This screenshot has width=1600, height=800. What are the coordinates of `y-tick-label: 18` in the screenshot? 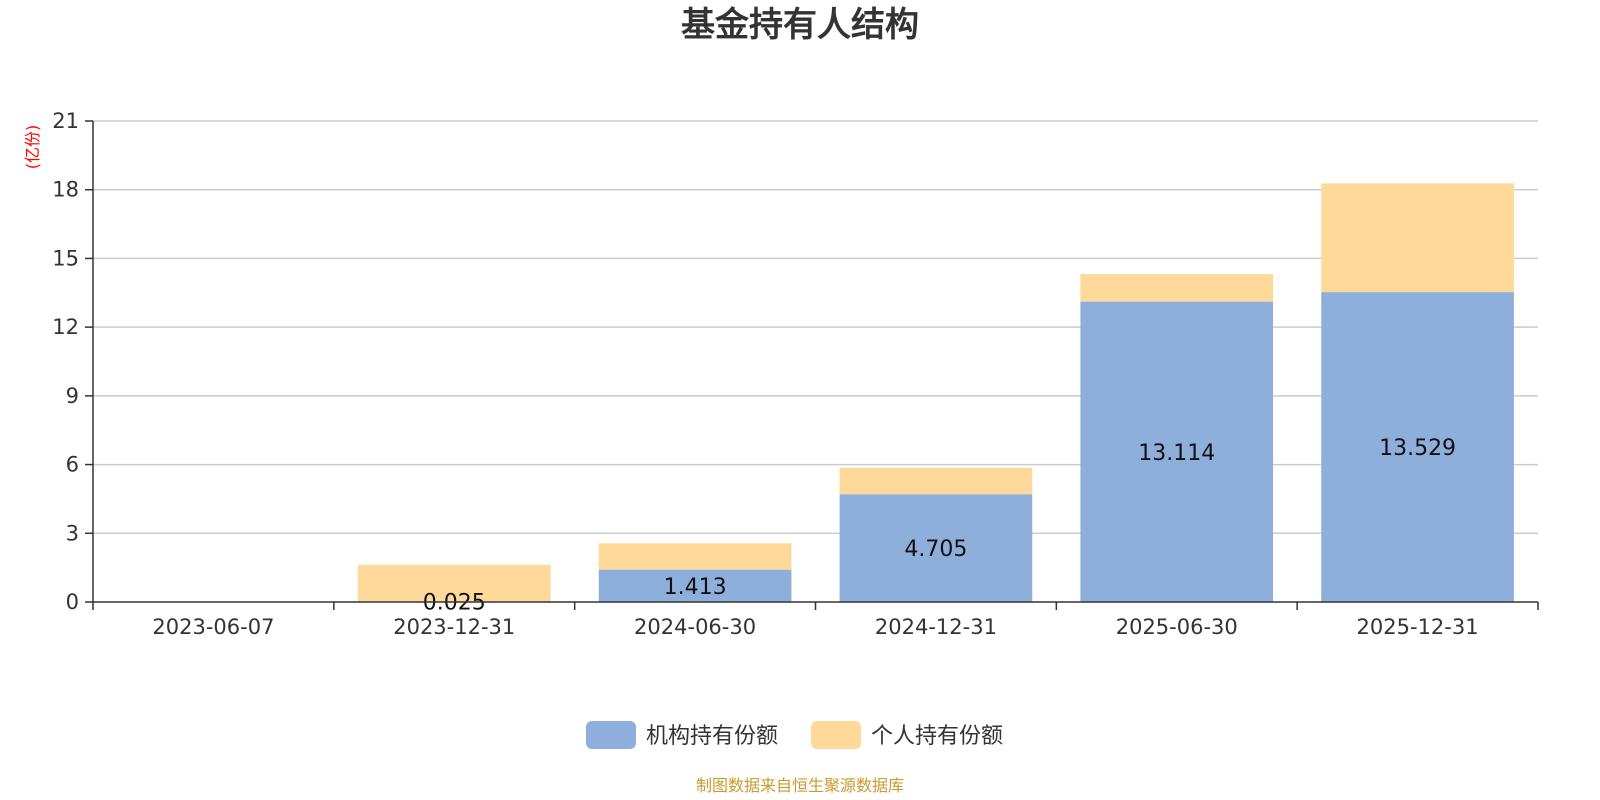 It's located at (65, 190).